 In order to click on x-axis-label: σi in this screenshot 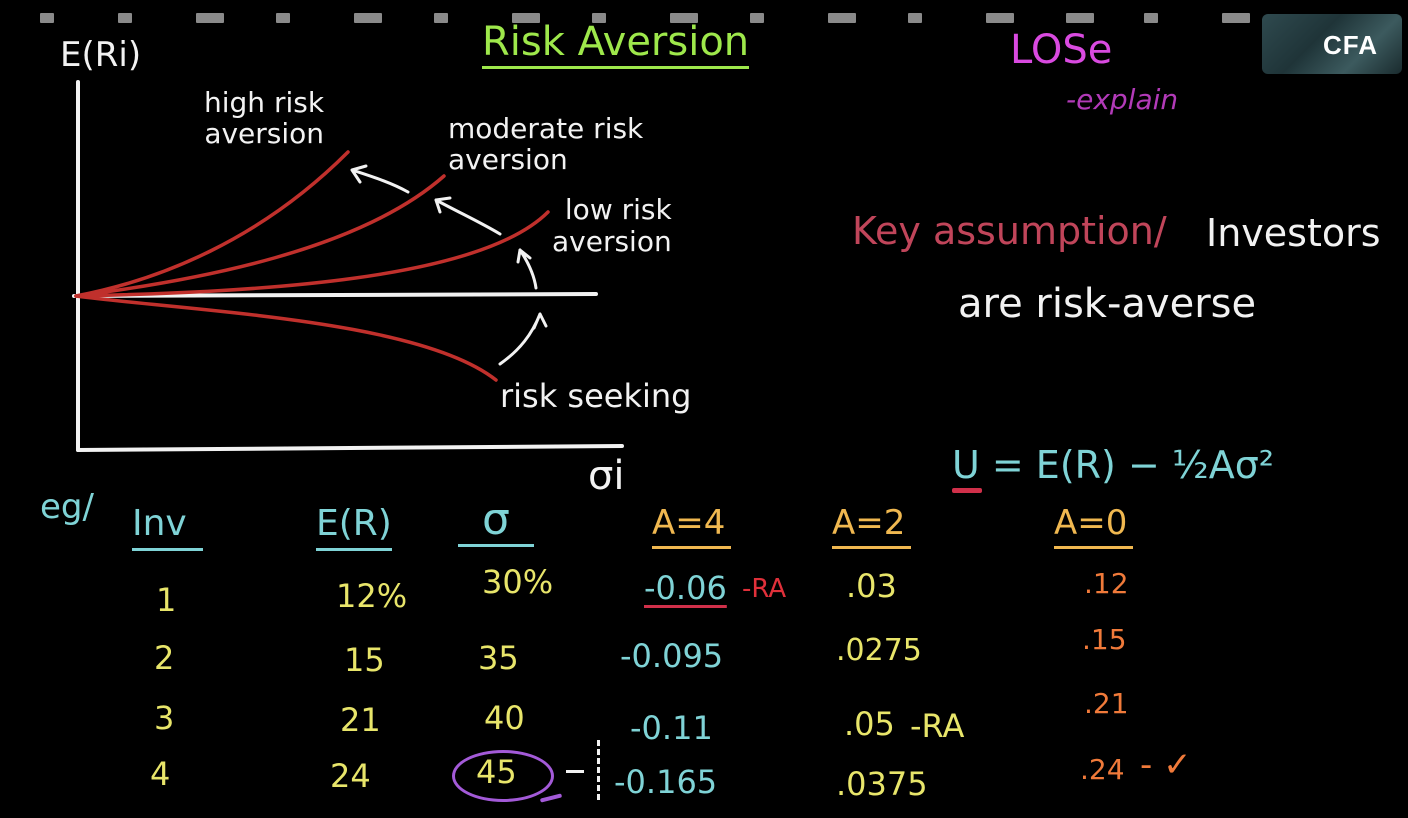, I will do `click(606, 476)`.